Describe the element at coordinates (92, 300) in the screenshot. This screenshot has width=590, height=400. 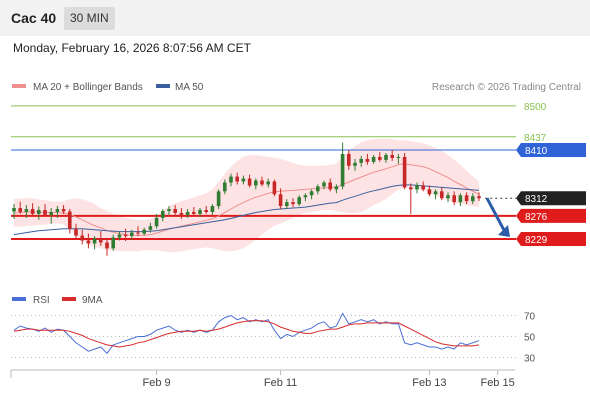
I see `rsi-ma-legend-label: 9MA` at that location.